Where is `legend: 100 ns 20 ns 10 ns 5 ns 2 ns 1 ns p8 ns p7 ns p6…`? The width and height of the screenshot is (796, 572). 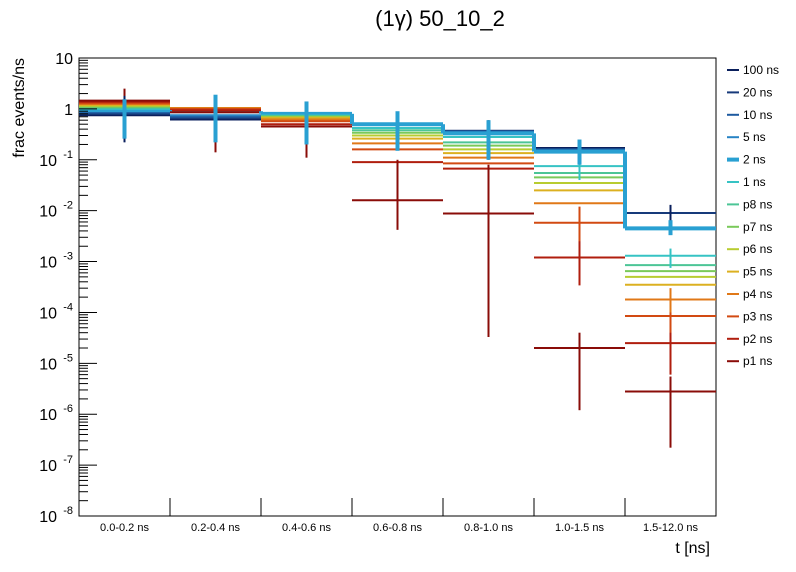
legend: 100 ns 20 ns 10 ns 5 ns 2 ns 1 ns p8 ns p7 ns p6… is located at coordinates (753, 215).